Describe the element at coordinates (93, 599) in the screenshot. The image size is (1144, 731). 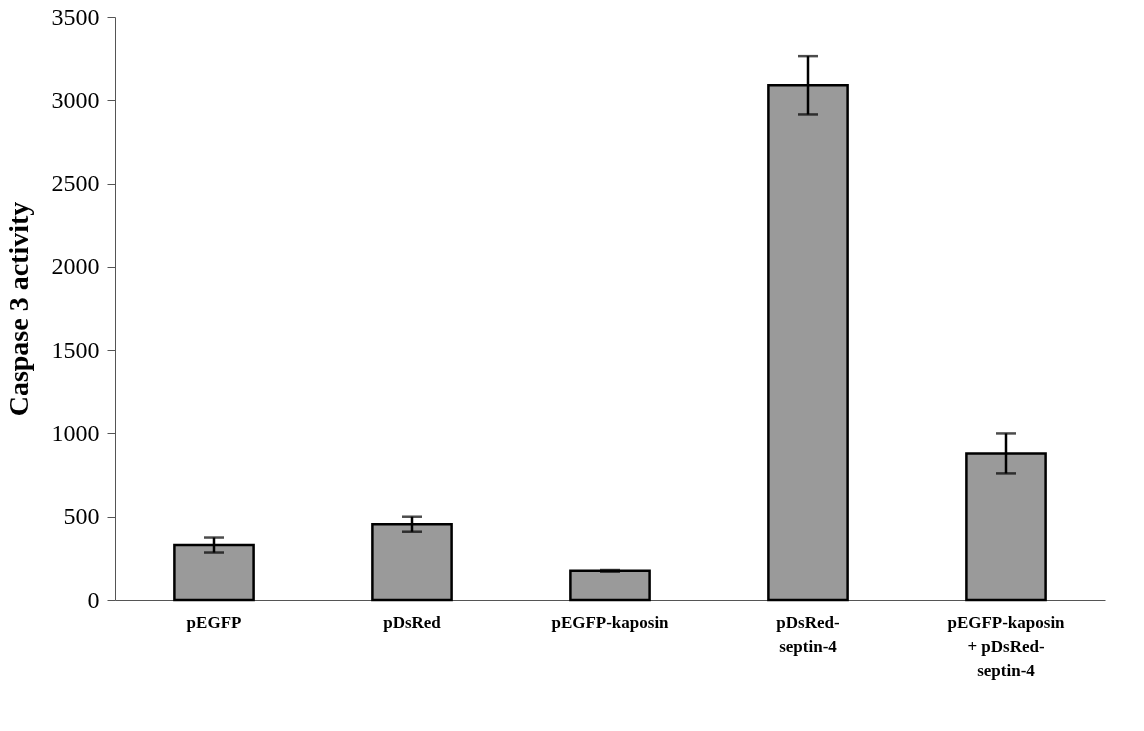
I see `y-tick-label: 0` at that location.